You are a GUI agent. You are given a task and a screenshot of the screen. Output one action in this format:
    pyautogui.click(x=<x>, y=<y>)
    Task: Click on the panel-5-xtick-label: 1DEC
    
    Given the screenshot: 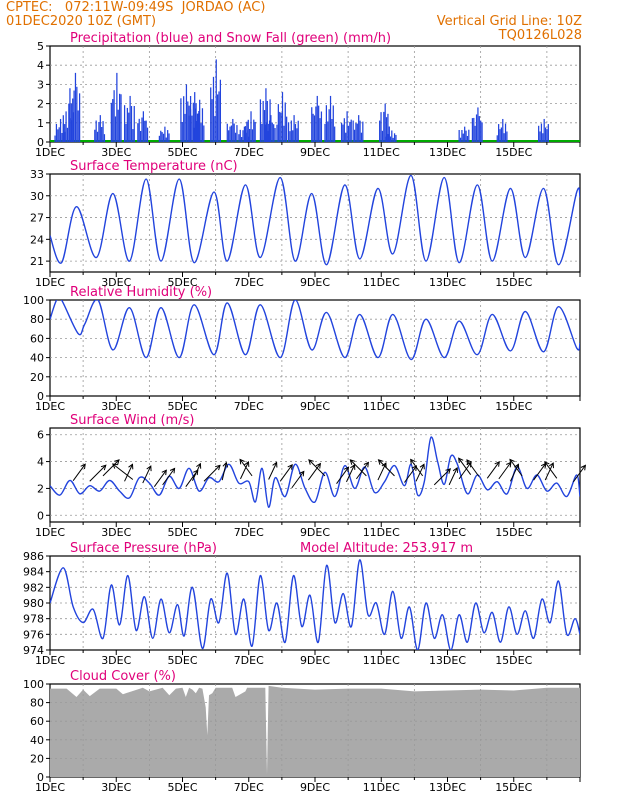 What is the action you would take?
    pyautogui.click(x=50, y=660)
    